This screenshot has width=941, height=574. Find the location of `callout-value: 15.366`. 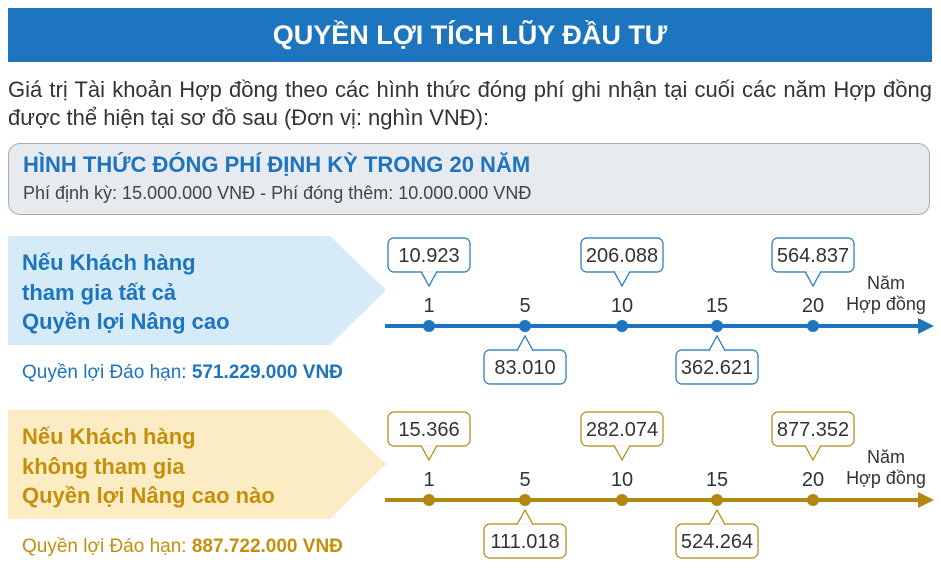

callout-value: 15.366 is located at coordinates (428, 430).